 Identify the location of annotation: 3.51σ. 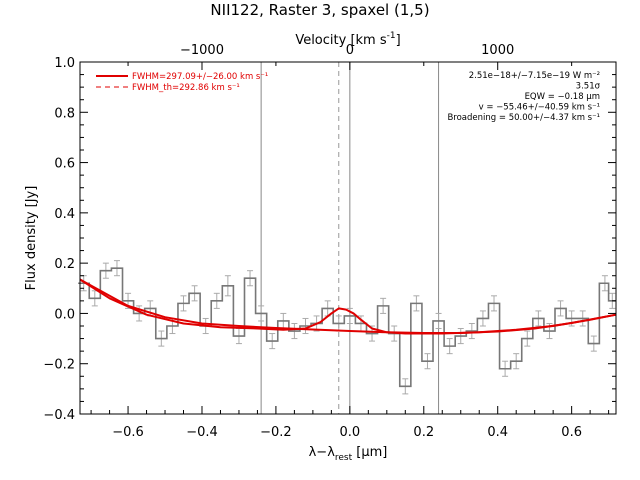
(588, 87).